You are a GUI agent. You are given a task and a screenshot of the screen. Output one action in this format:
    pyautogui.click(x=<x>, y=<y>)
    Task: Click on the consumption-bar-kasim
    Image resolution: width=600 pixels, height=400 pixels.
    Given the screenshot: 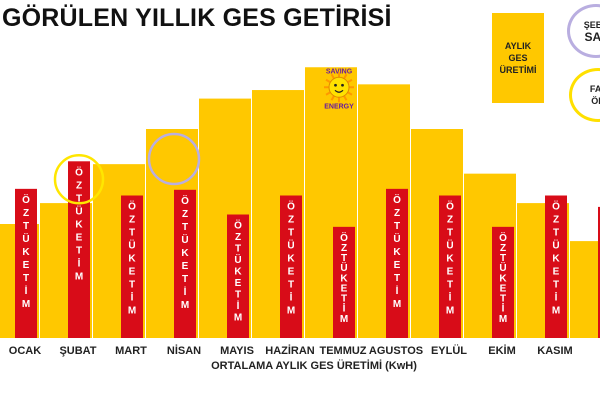 What is the action you would take?
    pyautogui.click(x=556, y=266)
    